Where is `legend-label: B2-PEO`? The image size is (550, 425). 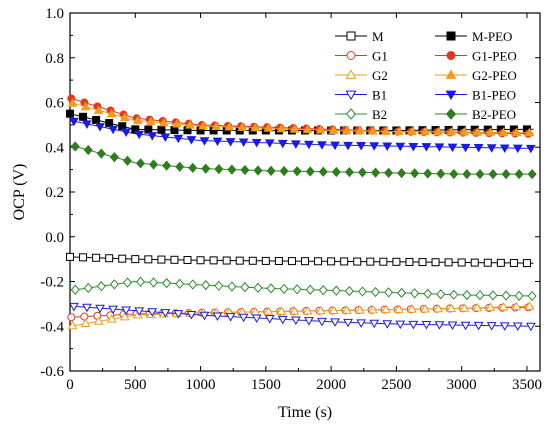 legend-label: B2-PEO is located at coordinates (494, 114).